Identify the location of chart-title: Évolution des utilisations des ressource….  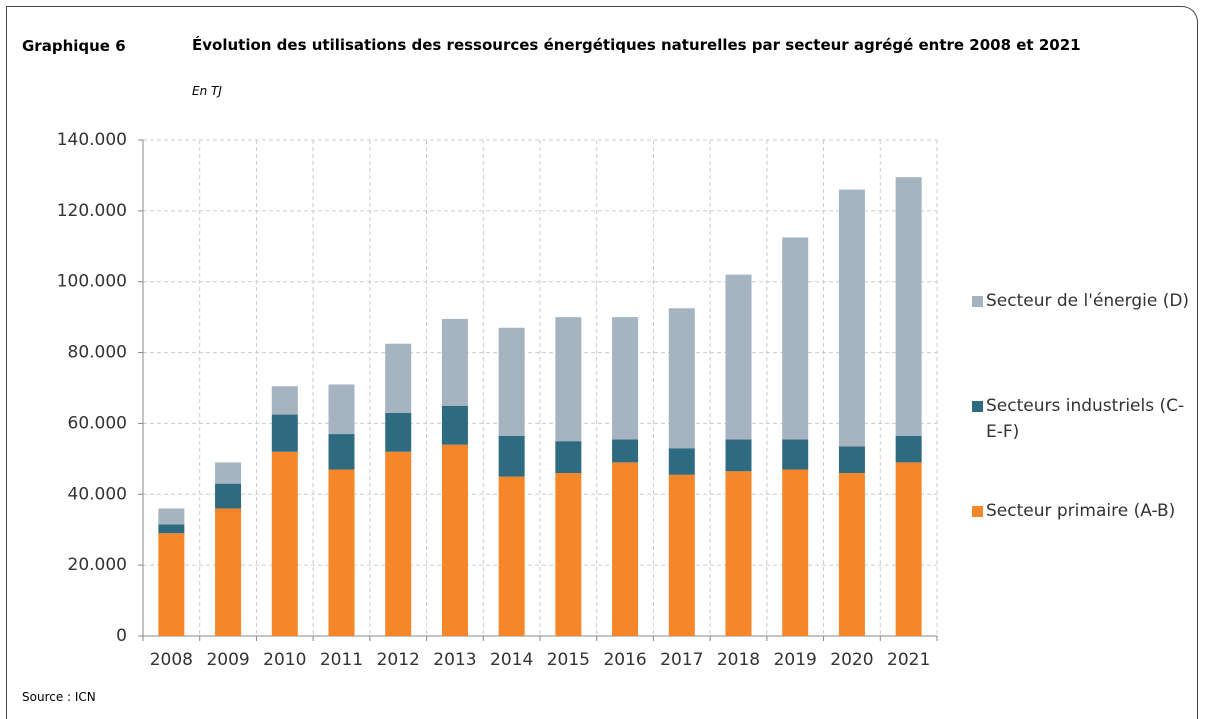
(636, 45).